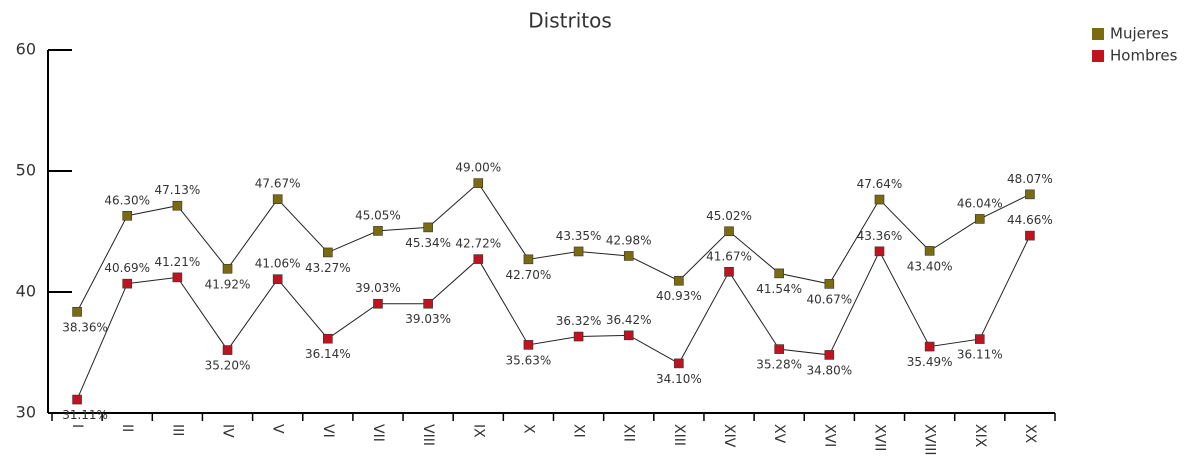 The width and height of the screenshot is (1198, 456). I want to click on x-tick-label: II, so click(127, 428).